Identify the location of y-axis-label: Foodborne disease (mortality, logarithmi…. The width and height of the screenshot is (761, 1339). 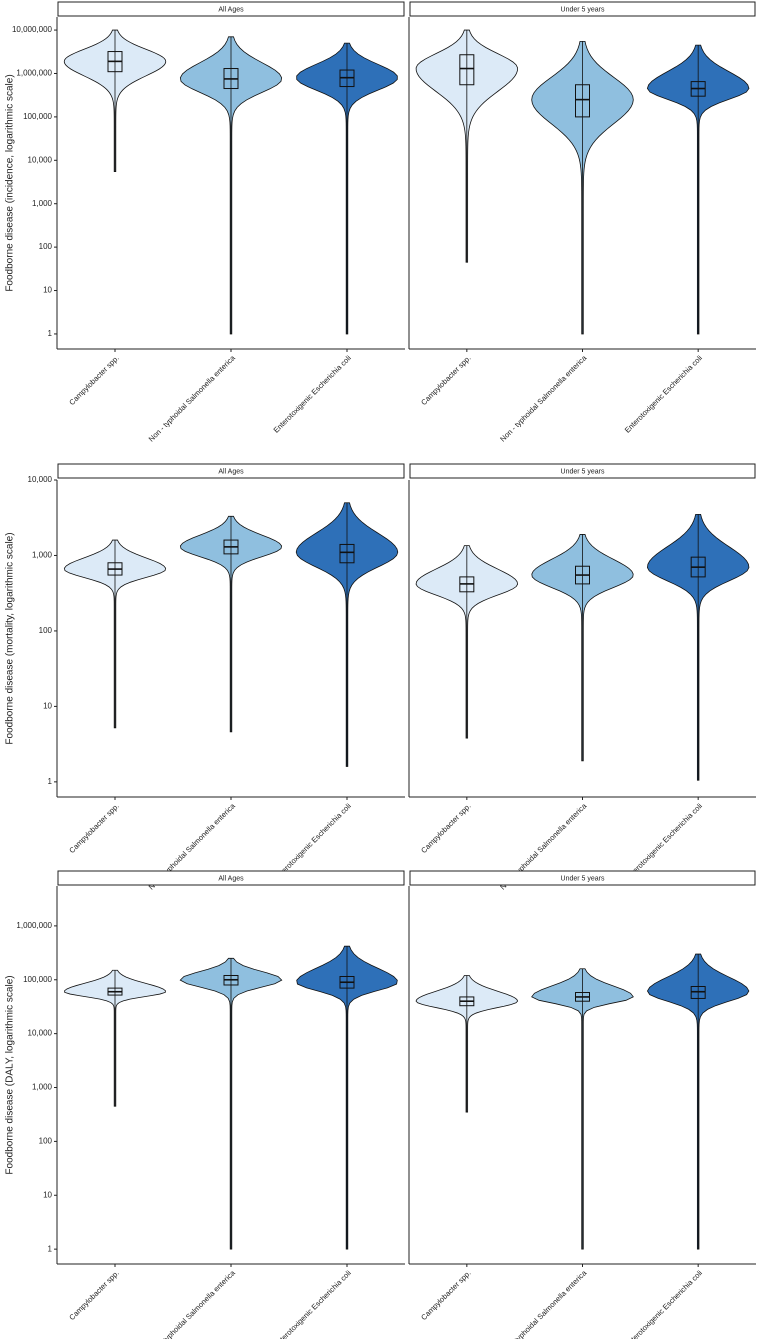
(10, 638).